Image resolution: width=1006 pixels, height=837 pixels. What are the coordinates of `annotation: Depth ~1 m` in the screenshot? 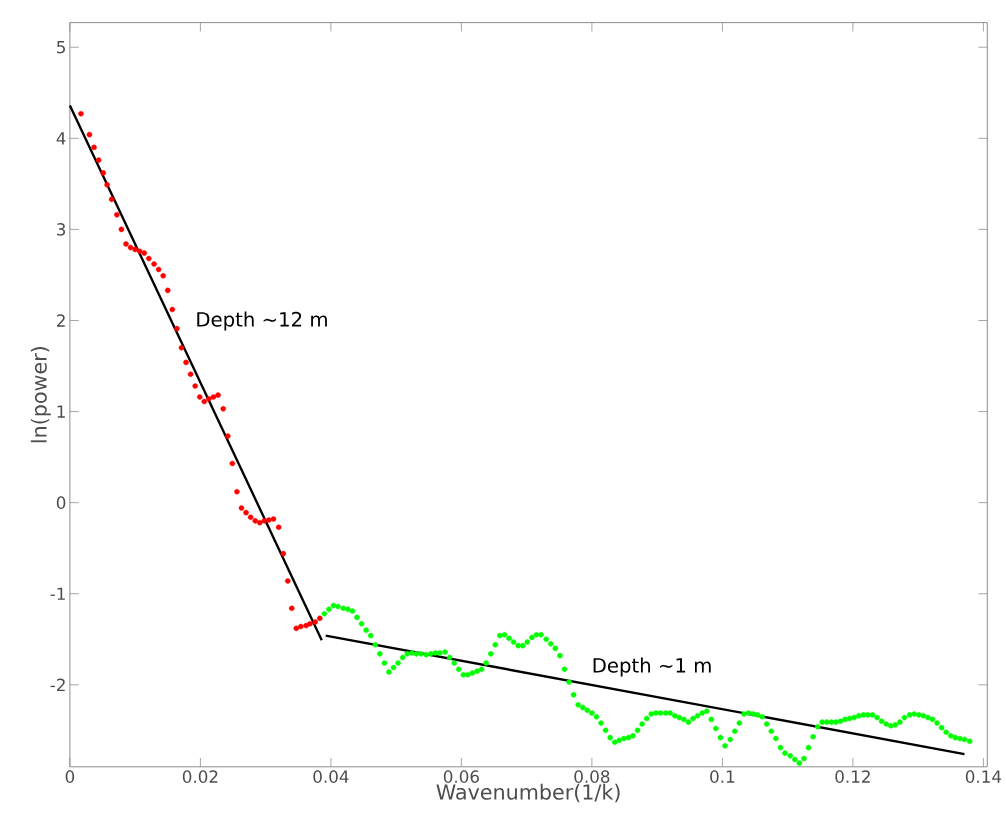 It's located at (652, 667).